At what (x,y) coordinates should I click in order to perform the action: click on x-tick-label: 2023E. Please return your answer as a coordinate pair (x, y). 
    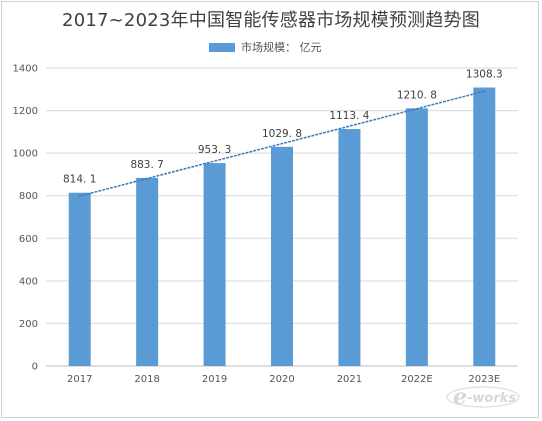
    Looking at the image, I should click on (484, 379).